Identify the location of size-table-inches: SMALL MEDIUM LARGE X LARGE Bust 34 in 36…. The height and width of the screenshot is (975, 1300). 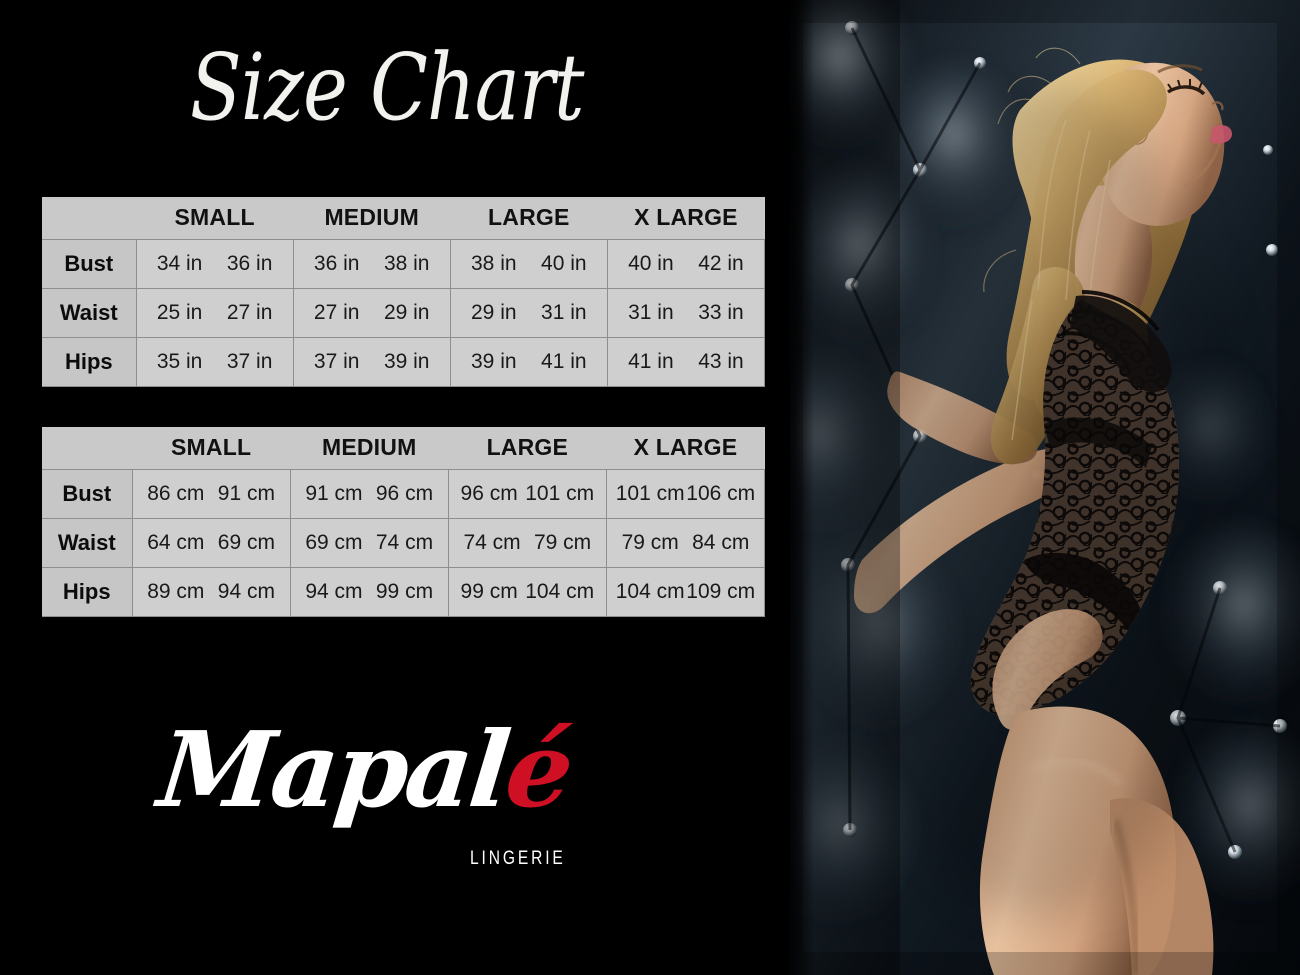
(404, 292).